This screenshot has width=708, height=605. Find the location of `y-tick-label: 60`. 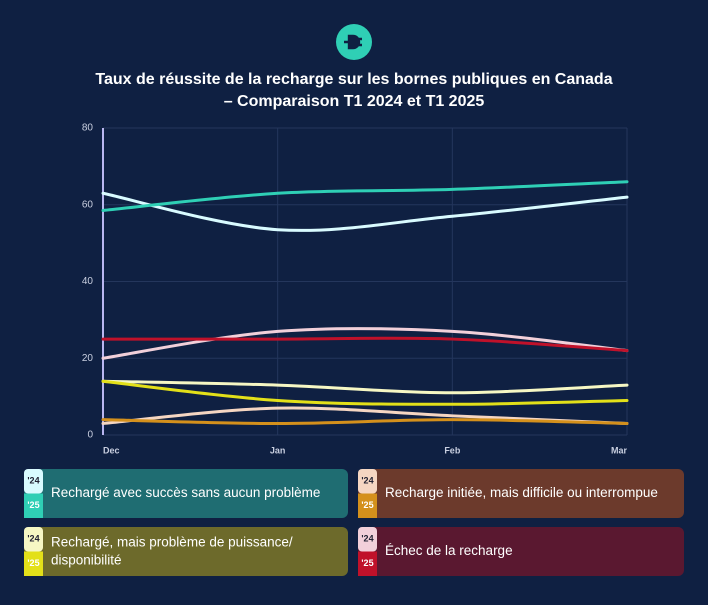

y-tick-label: 60 is located at coordinates (88, 204).